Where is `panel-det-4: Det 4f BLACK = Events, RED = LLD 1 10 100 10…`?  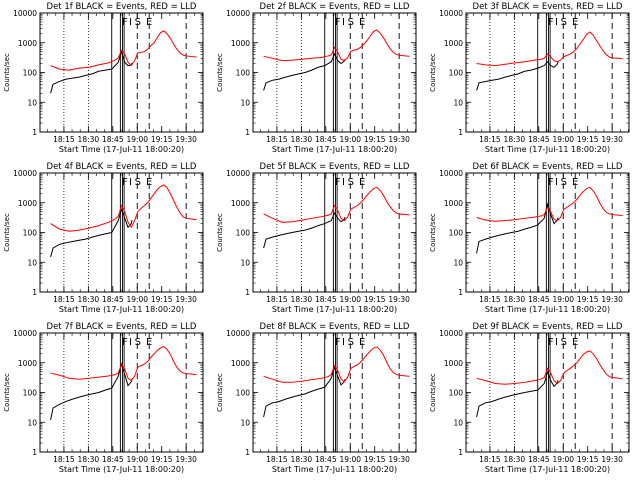 panel-det-4: Det 4f BLACK = Events, RED = LLD 1 10 100 10… is located at coordinates (103, 238).